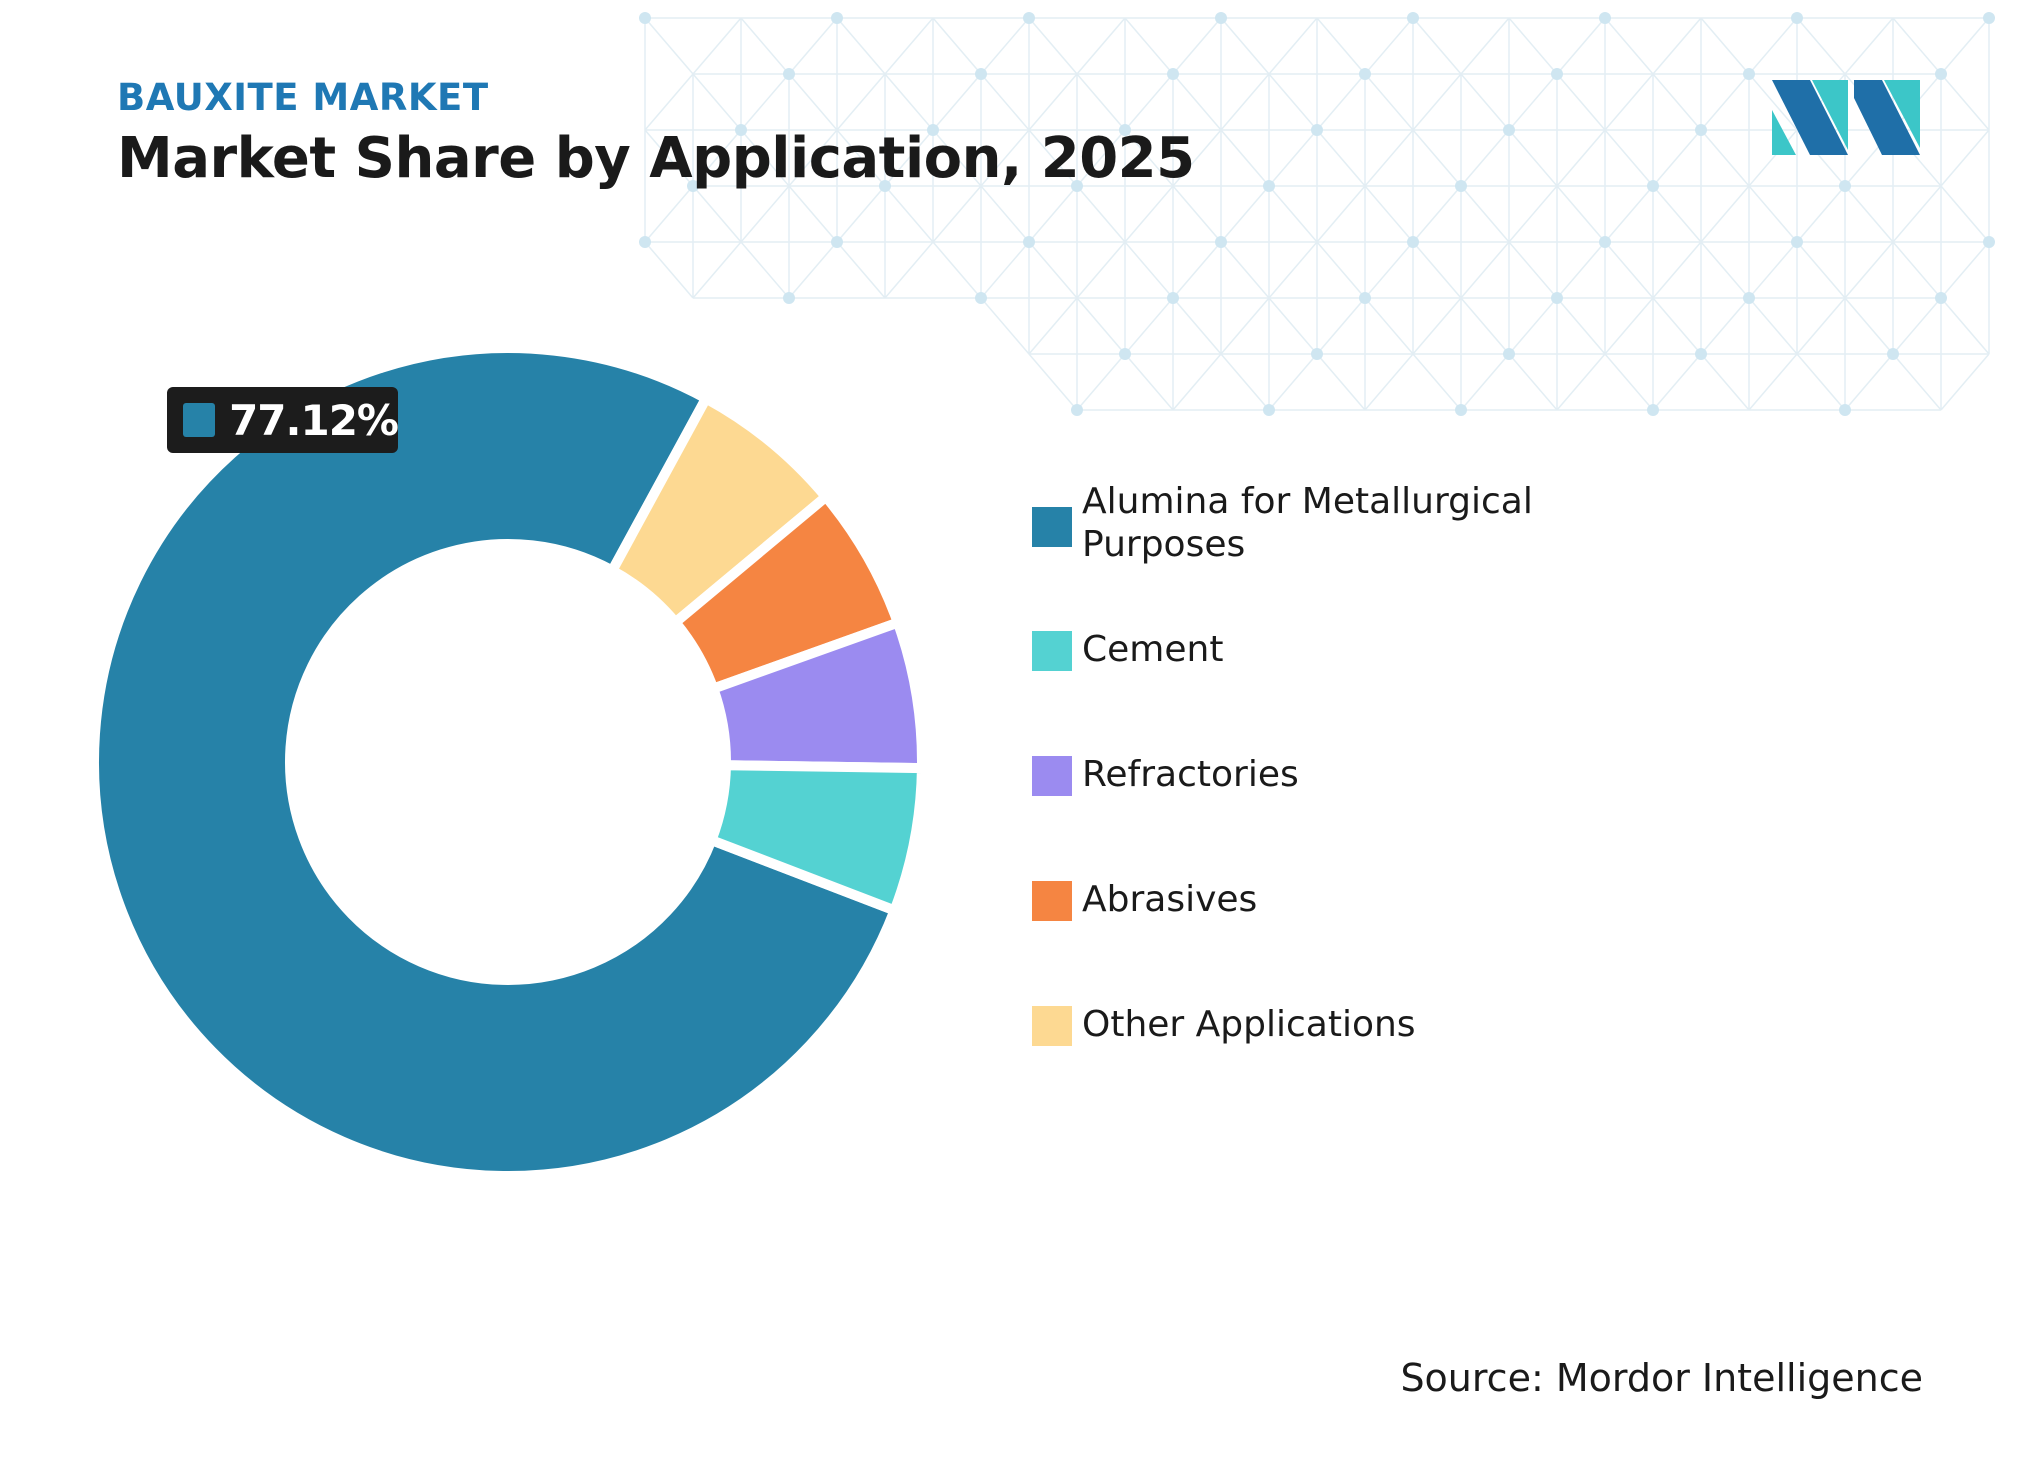 Image resolution: width=2035 pixels, height=1480 pixels. I want to click on legend-label: Other Applications, so click(1249, 1024).